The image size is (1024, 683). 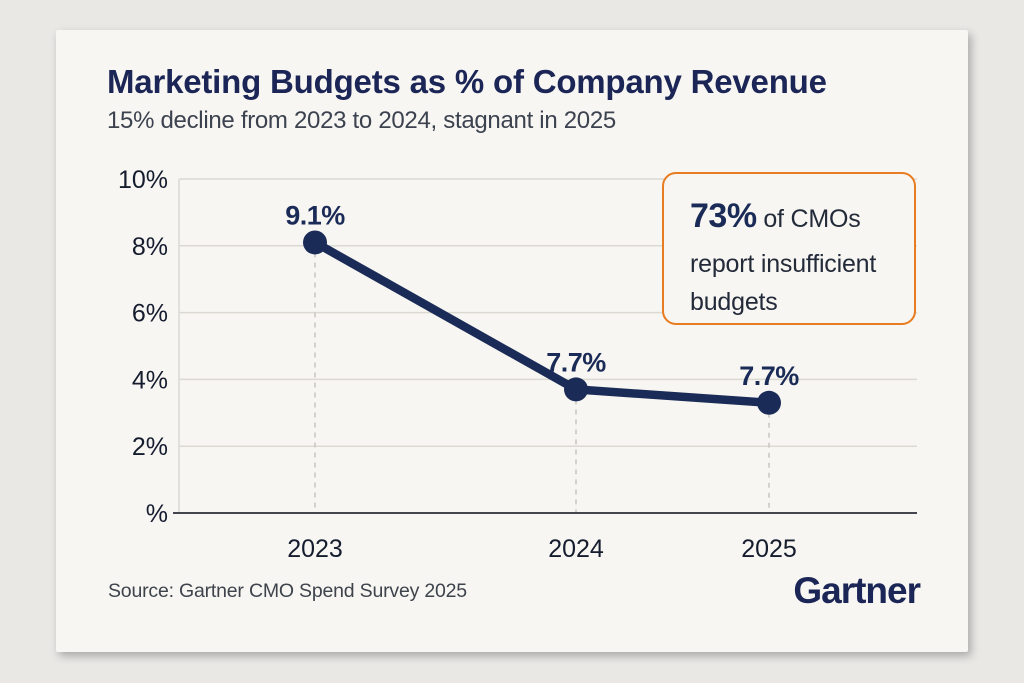 What do you see at coordinates (857, 590) in the screenshot?
I see `gartner-logo: Gartner` at bounding box center [857, 590].